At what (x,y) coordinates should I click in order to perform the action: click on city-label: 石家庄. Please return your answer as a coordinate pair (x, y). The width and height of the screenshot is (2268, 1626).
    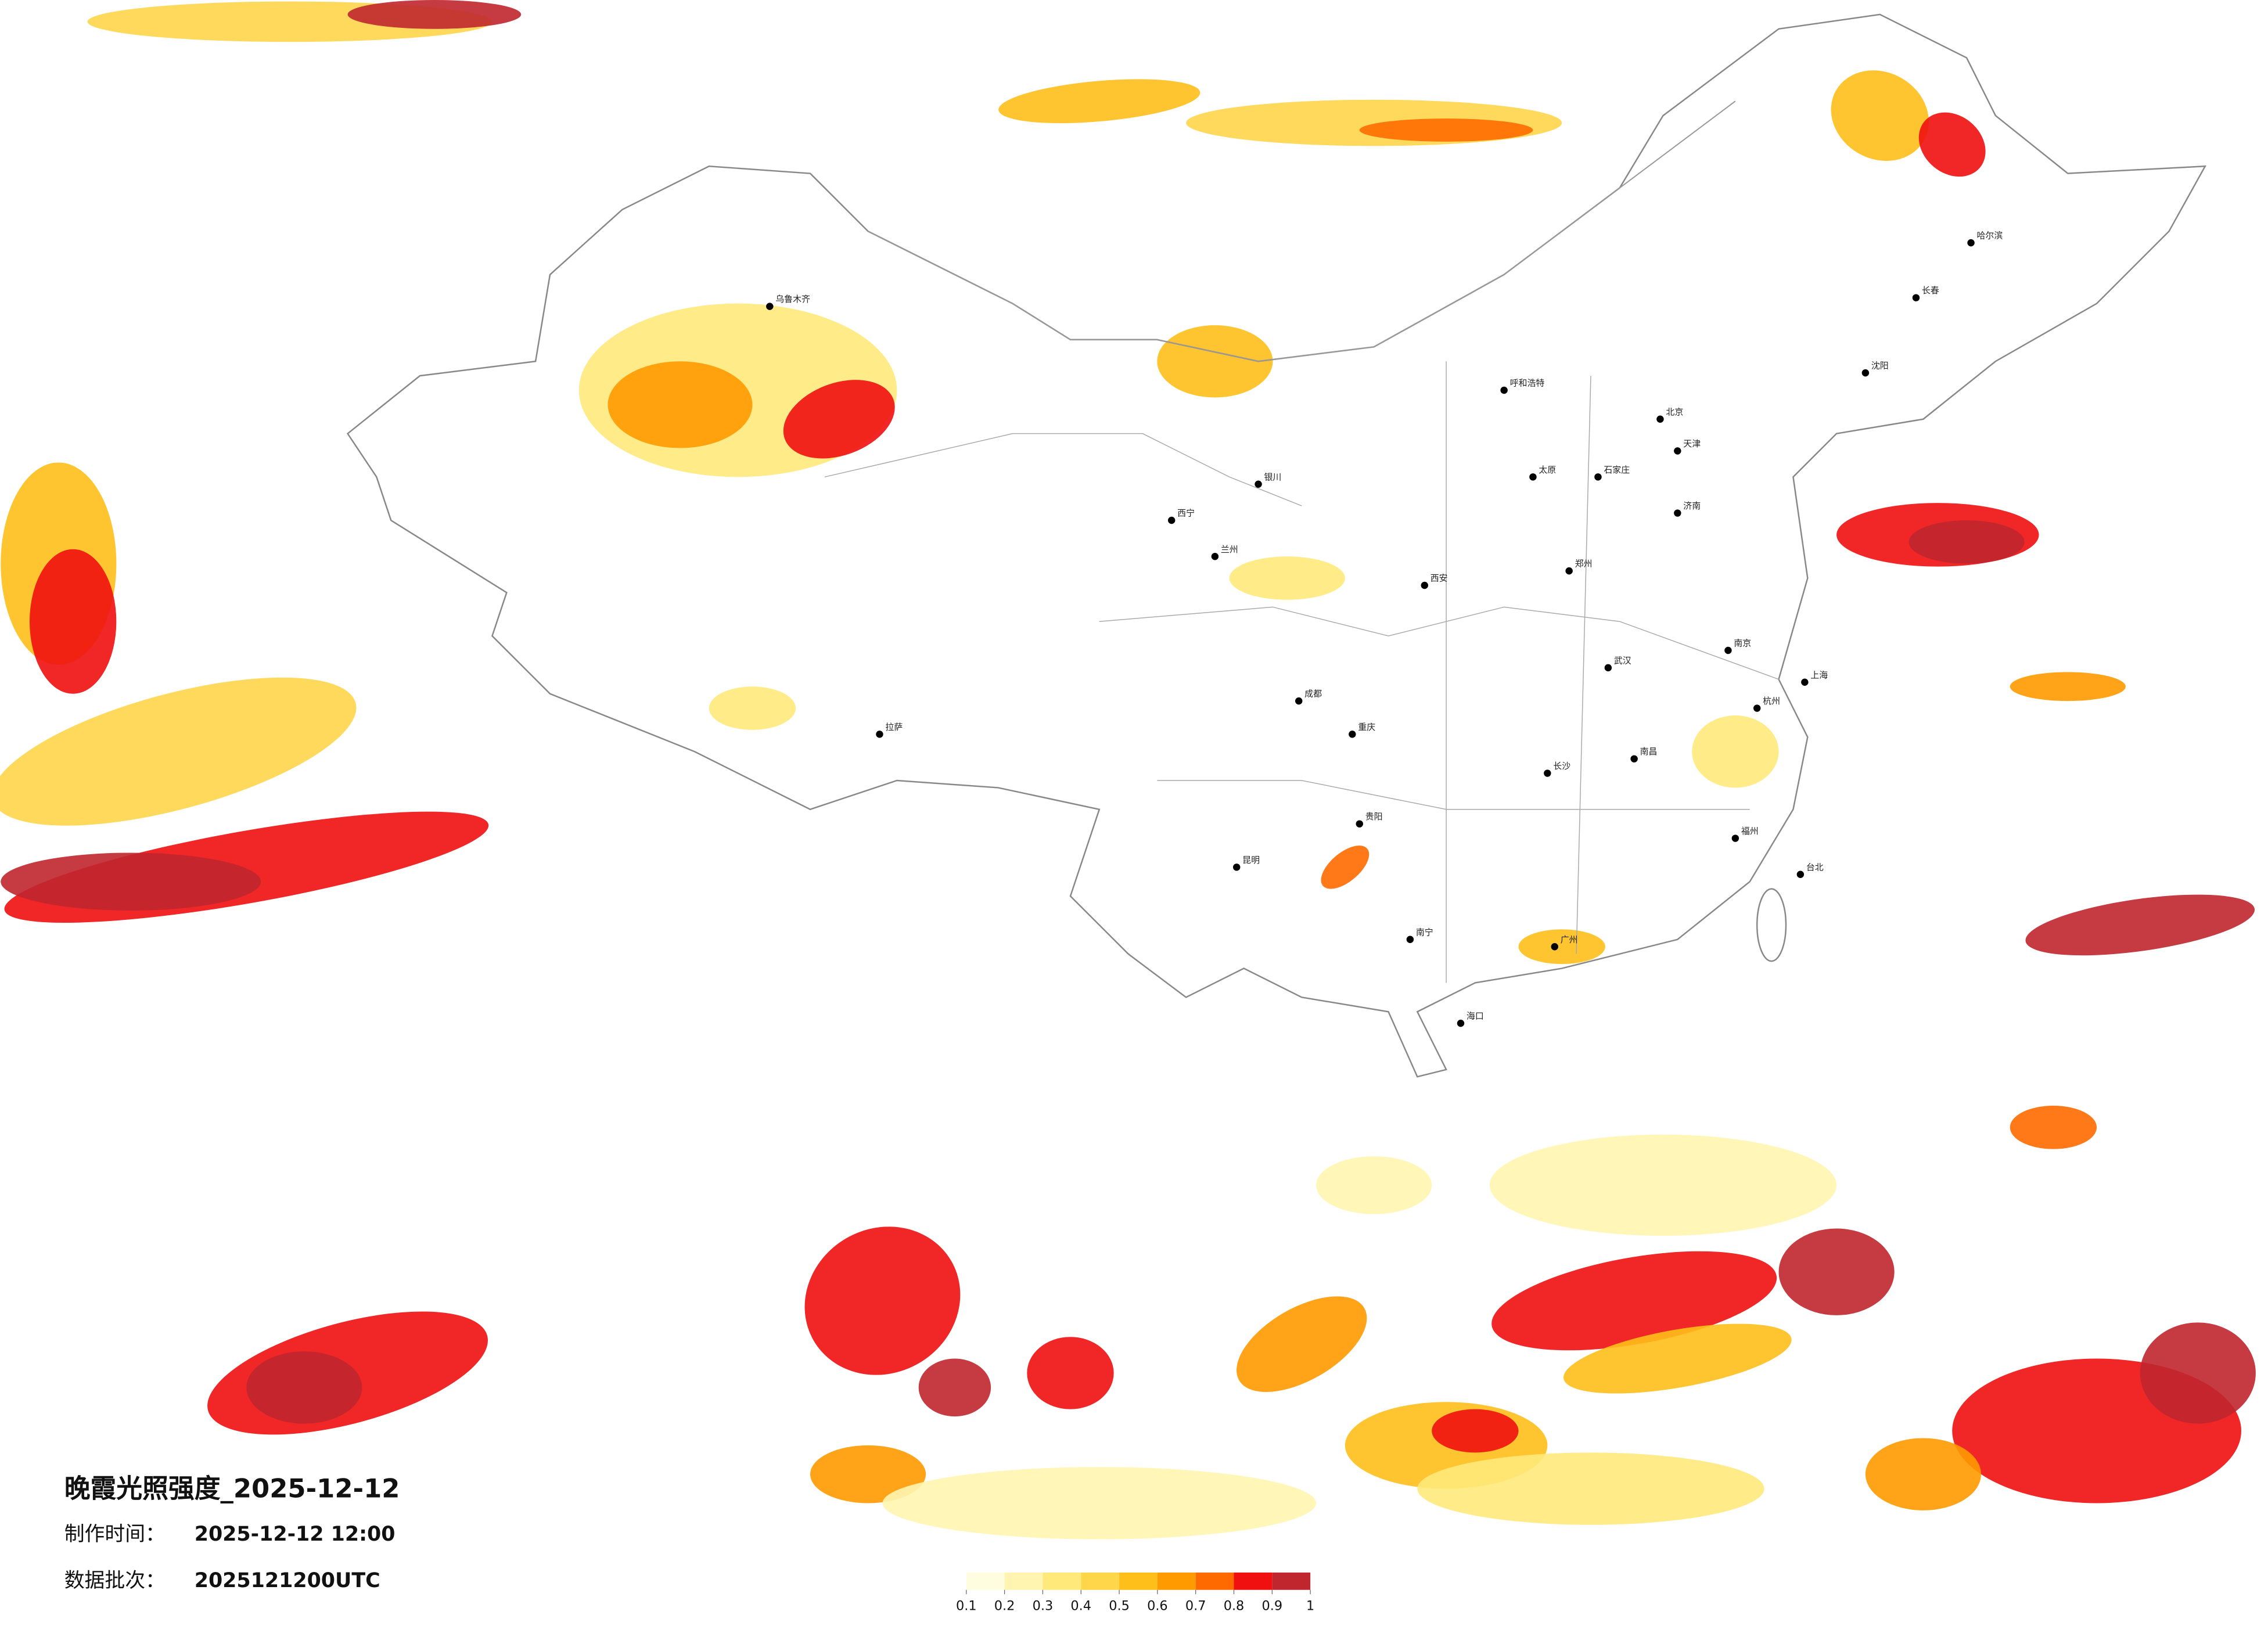
    Looking at the image, I should click on (1617, 470).